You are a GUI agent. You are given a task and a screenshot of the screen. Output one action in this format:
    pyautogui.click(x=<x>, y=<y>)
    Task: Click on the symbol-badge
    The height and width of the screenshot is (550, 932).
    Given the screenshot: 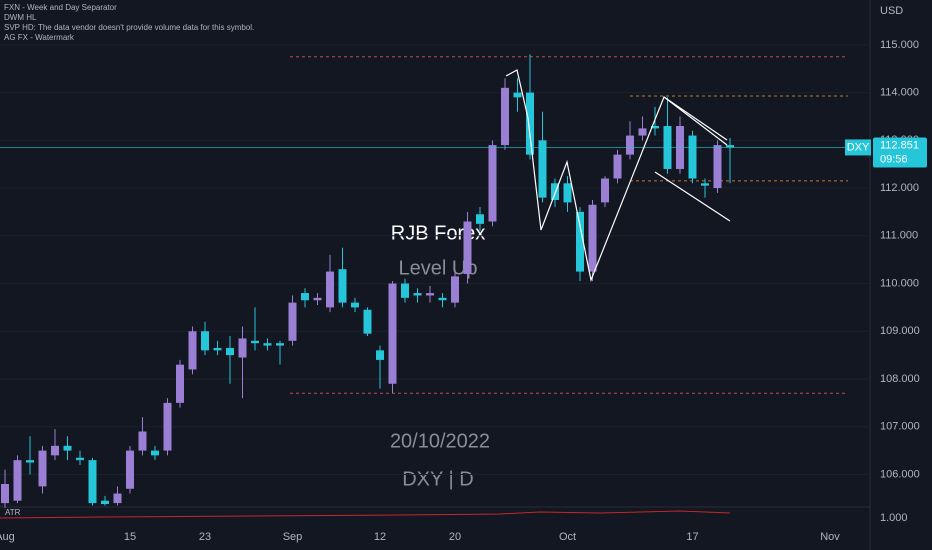 What is the action you would take?
    pyautogui.click(x=858, y=147)
    